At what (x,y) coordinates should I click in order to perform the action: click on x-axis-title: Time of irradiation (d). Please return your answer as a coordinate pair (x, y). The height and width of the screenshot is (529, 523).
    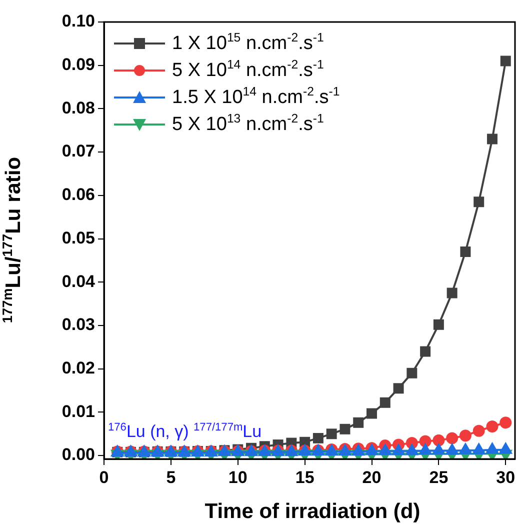
    Looking at the image, I should click on (313, 512).